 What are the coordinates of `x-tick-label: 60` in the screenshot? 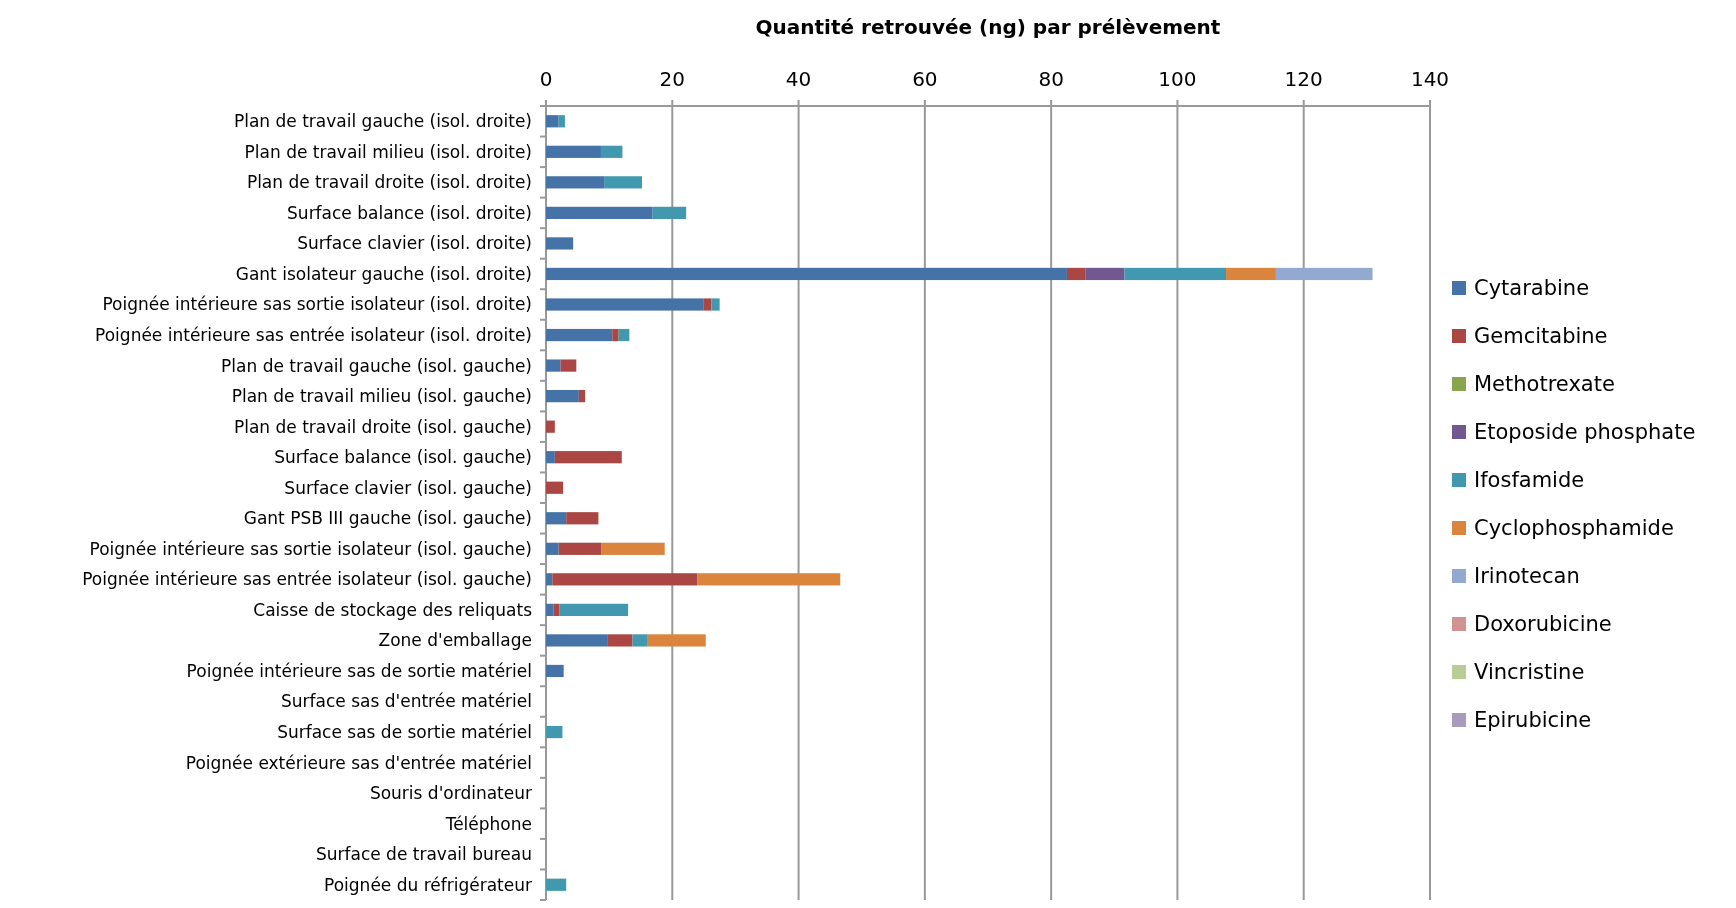 It's located at (925, 79).